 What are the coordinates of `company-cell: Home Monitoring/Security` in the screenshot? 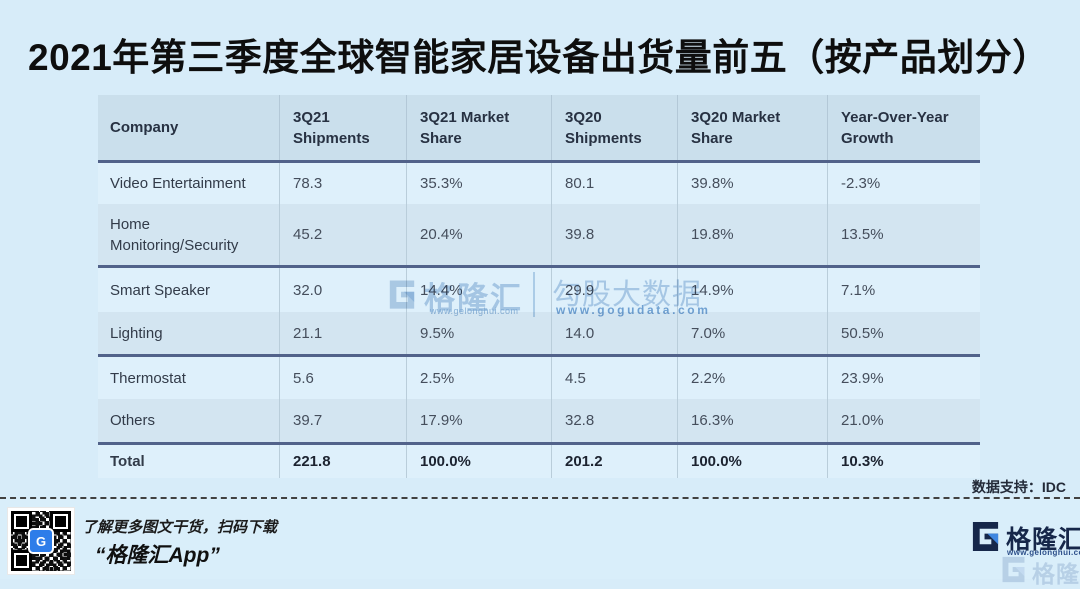 It's located at (174, 234).